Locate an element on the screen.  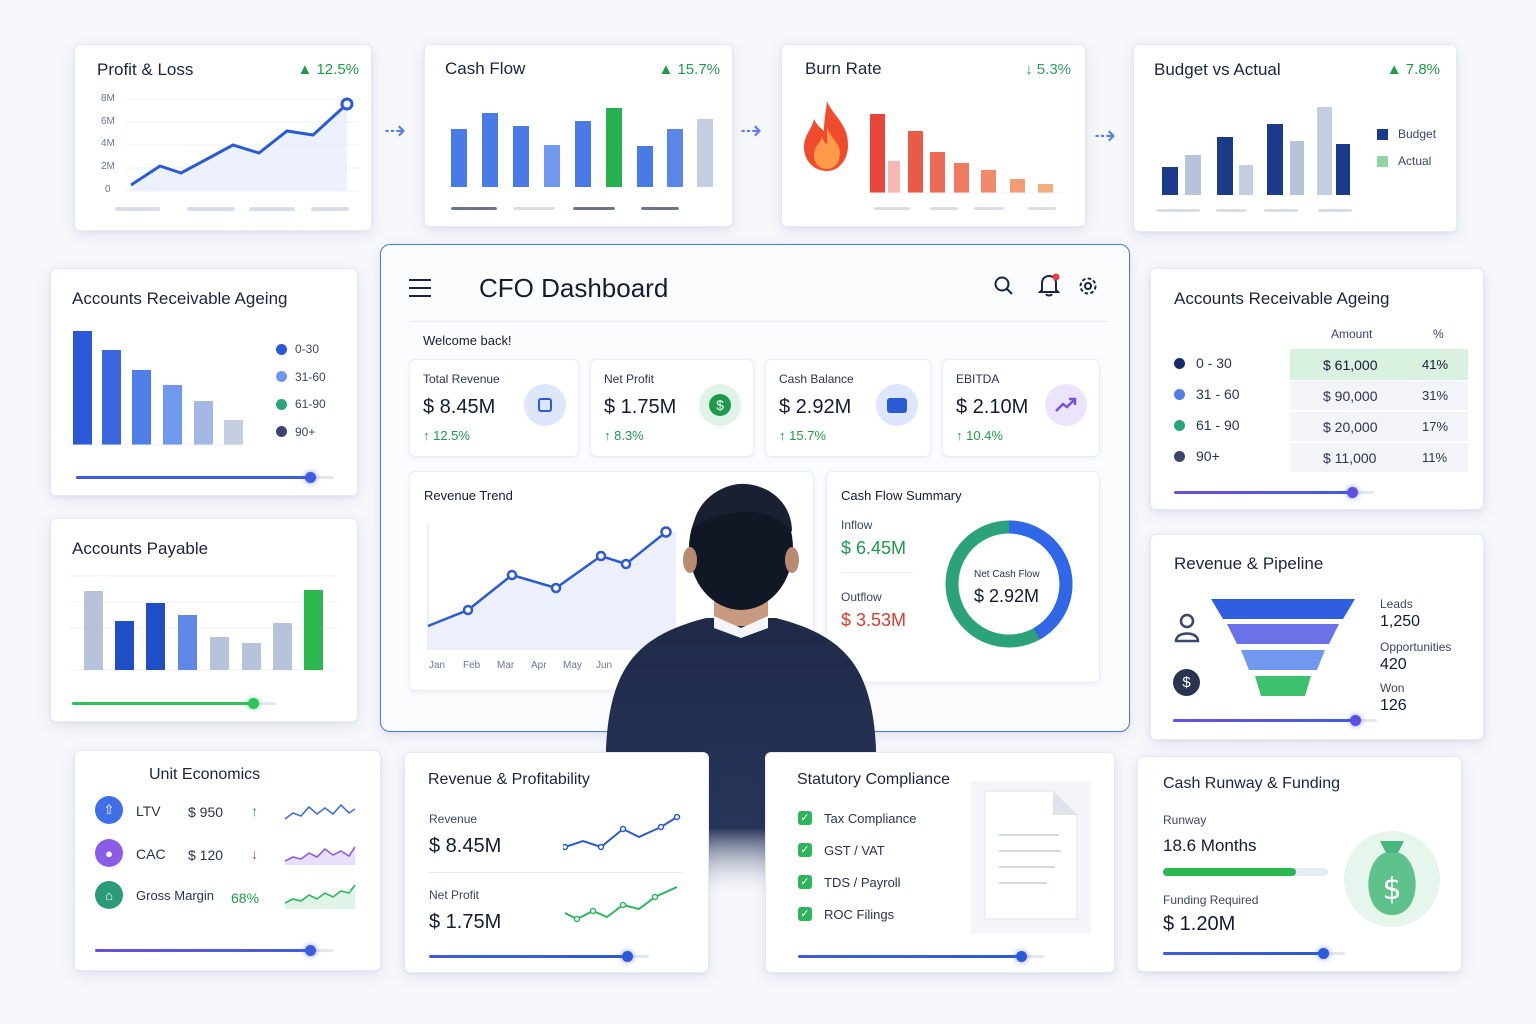
runway-label: Runway is located at coordinates (1185, 820).